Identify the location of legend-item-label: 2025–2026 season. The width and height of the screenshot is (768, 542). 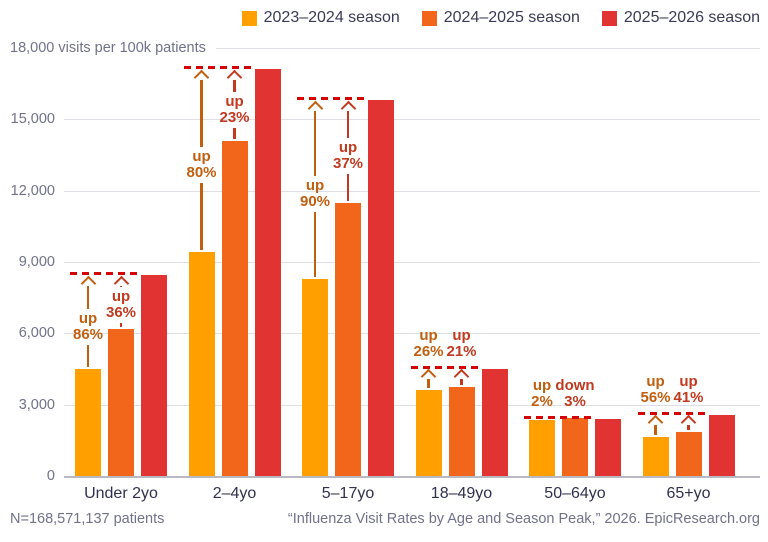
(691, 17).